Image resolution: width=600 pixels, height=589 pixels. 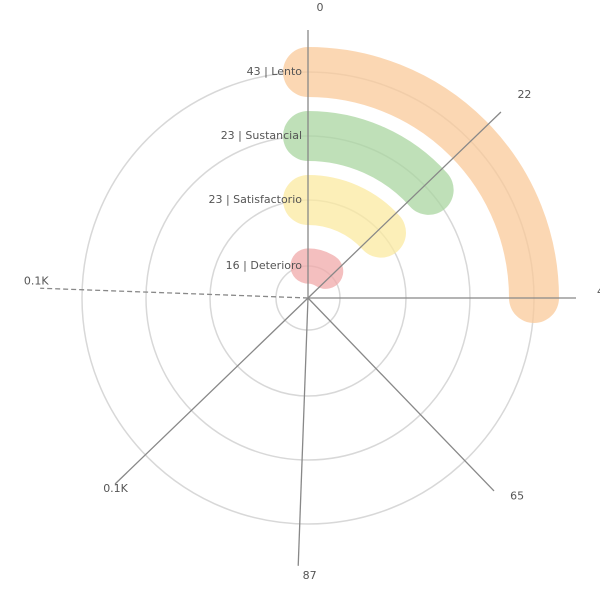 I want to click on angle-tick-label: 87, so click(x=310, y=575).